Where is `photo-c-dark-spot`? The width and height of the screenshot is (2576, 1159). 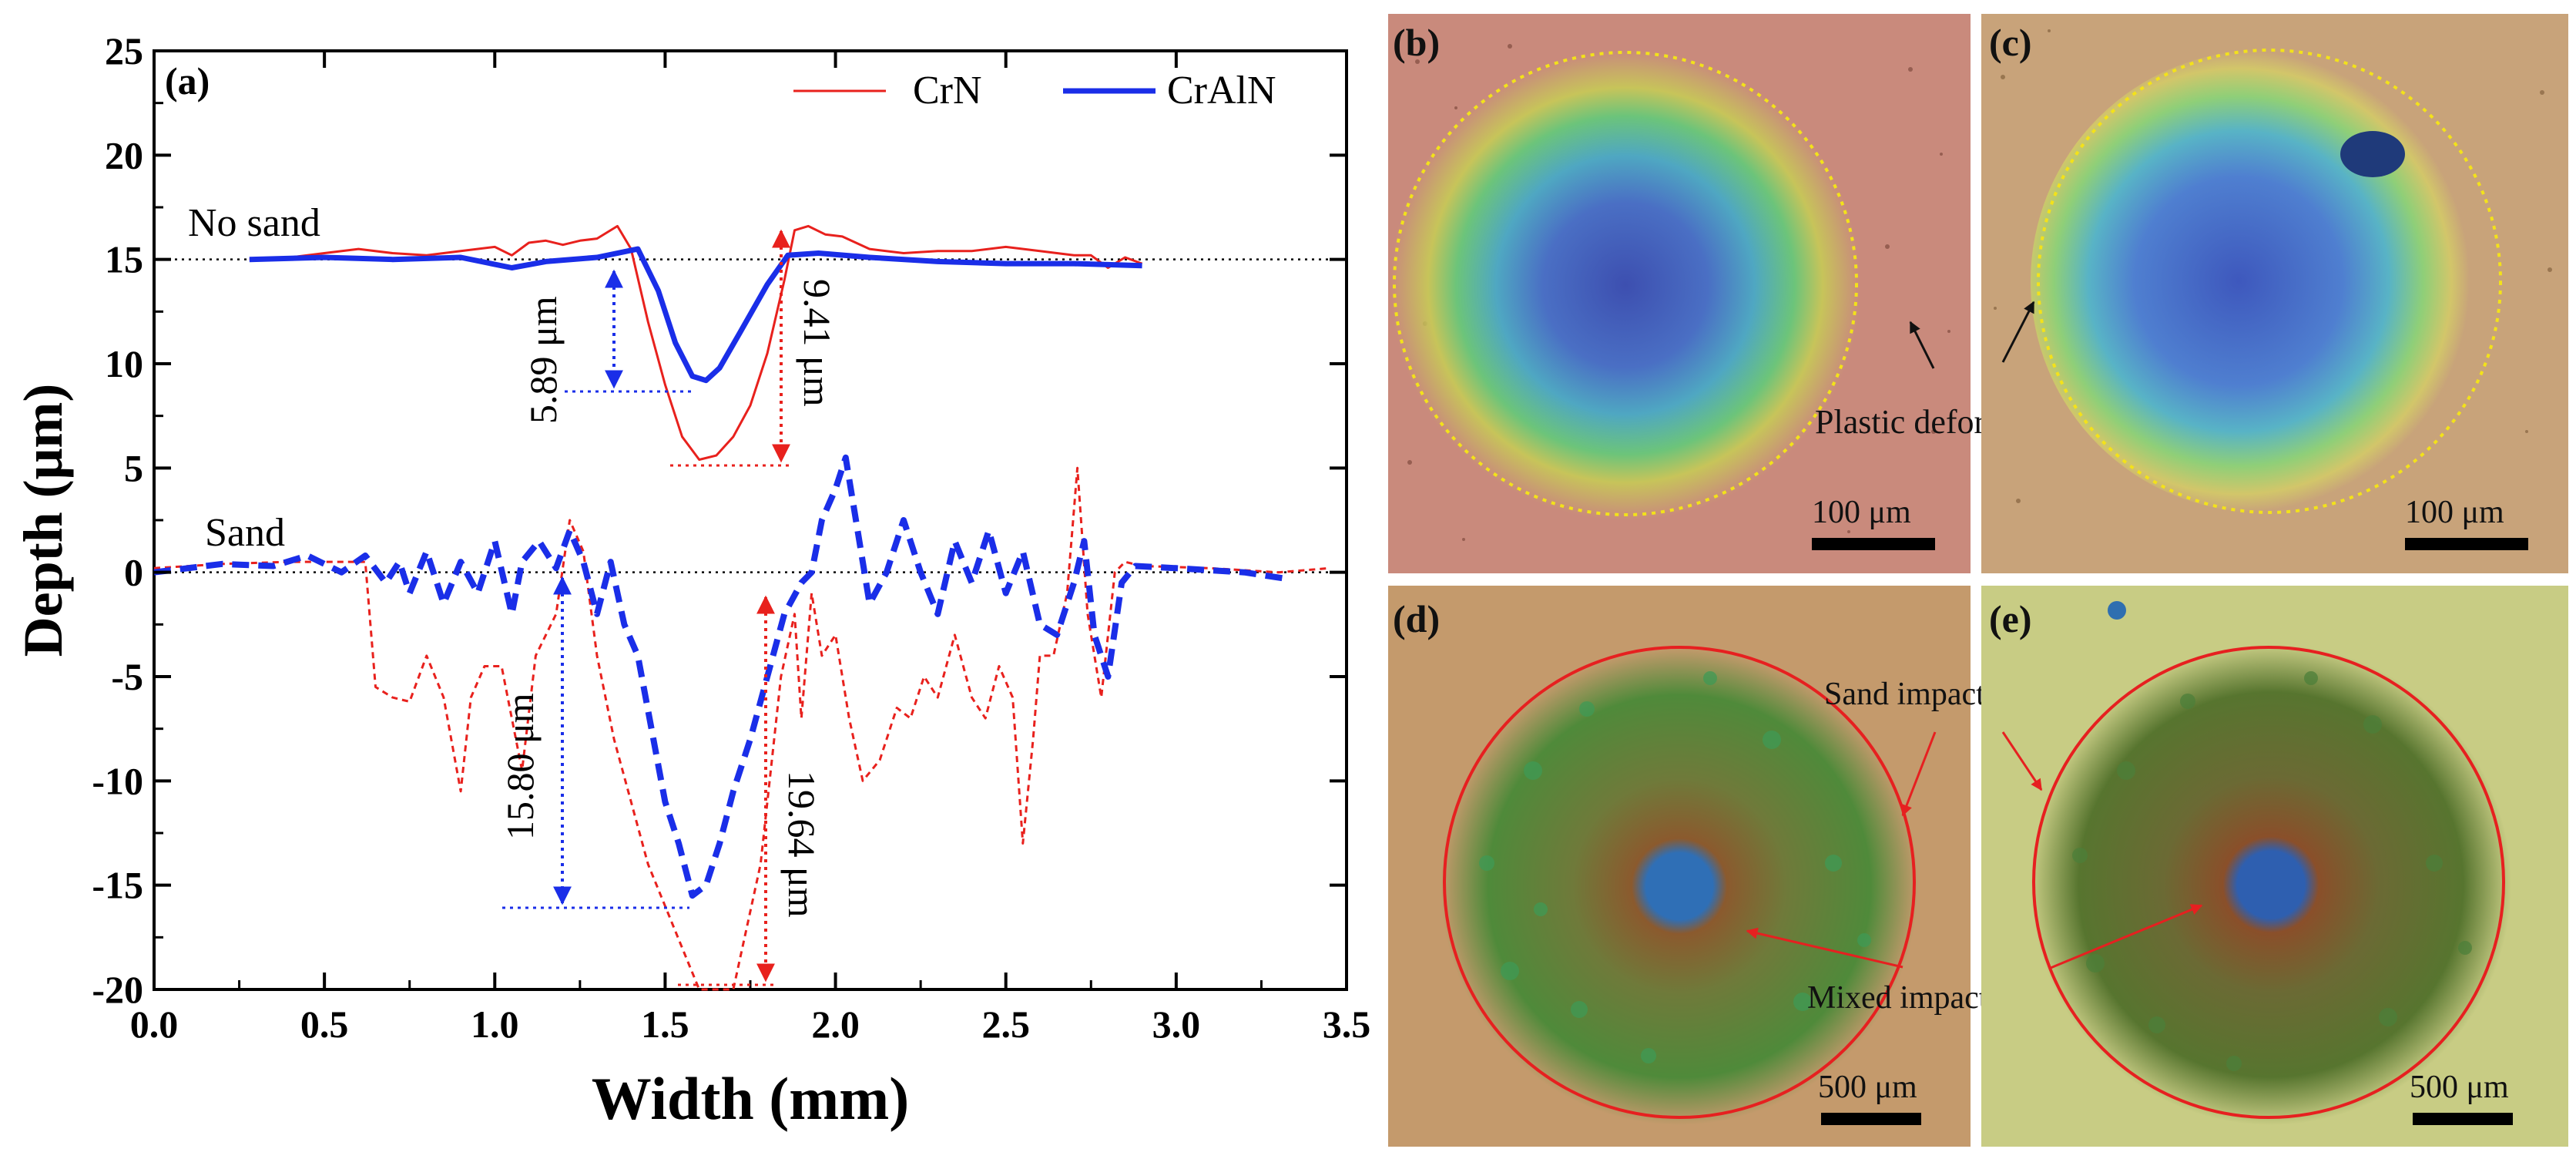
photo-c-dark-spot is located at coordinates (2372, 154).